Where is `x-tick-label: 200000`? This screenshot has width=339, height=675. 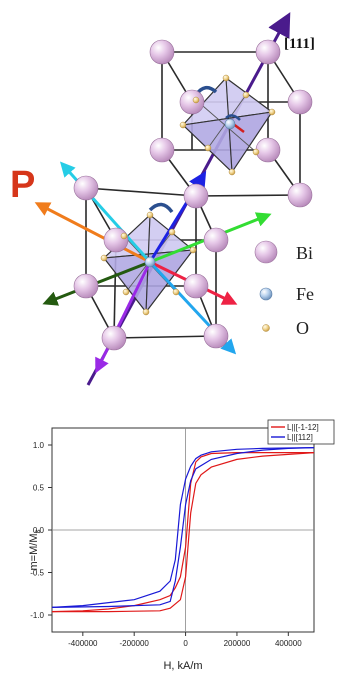 x-tick-label: 200000 is located at coordinates (237, 643).